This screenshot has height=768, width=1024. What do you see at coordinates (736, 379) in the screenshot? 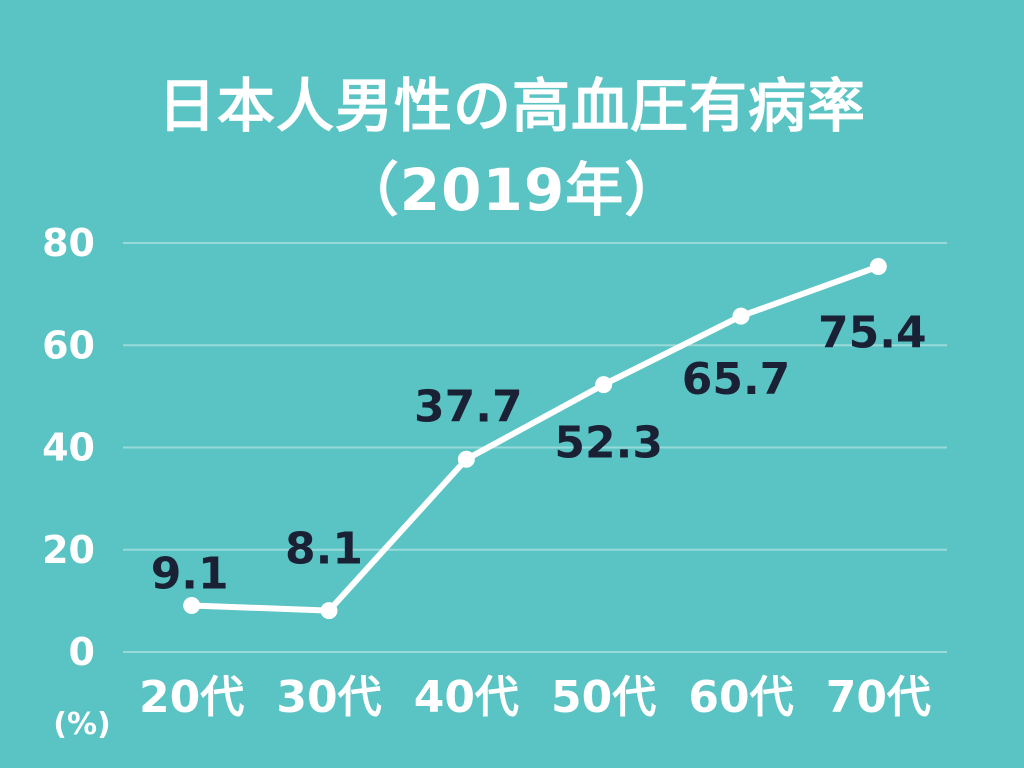
I see `data-point-label: 65.7` at bounding box center [736, 379].